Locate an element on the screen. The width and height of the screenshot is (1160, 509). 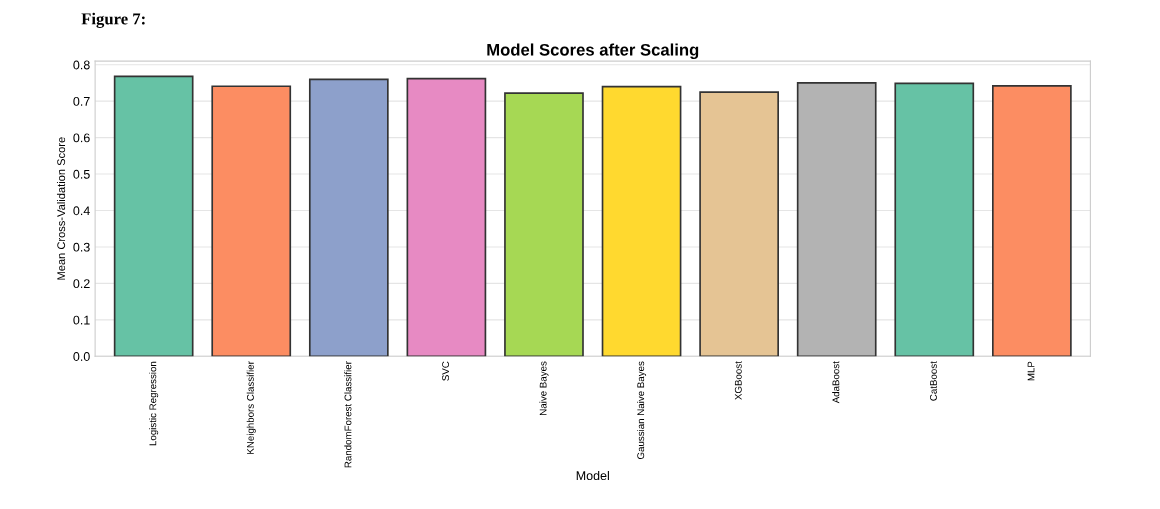
x-tick-label: XGBoost is located at coordinates (738, 380).